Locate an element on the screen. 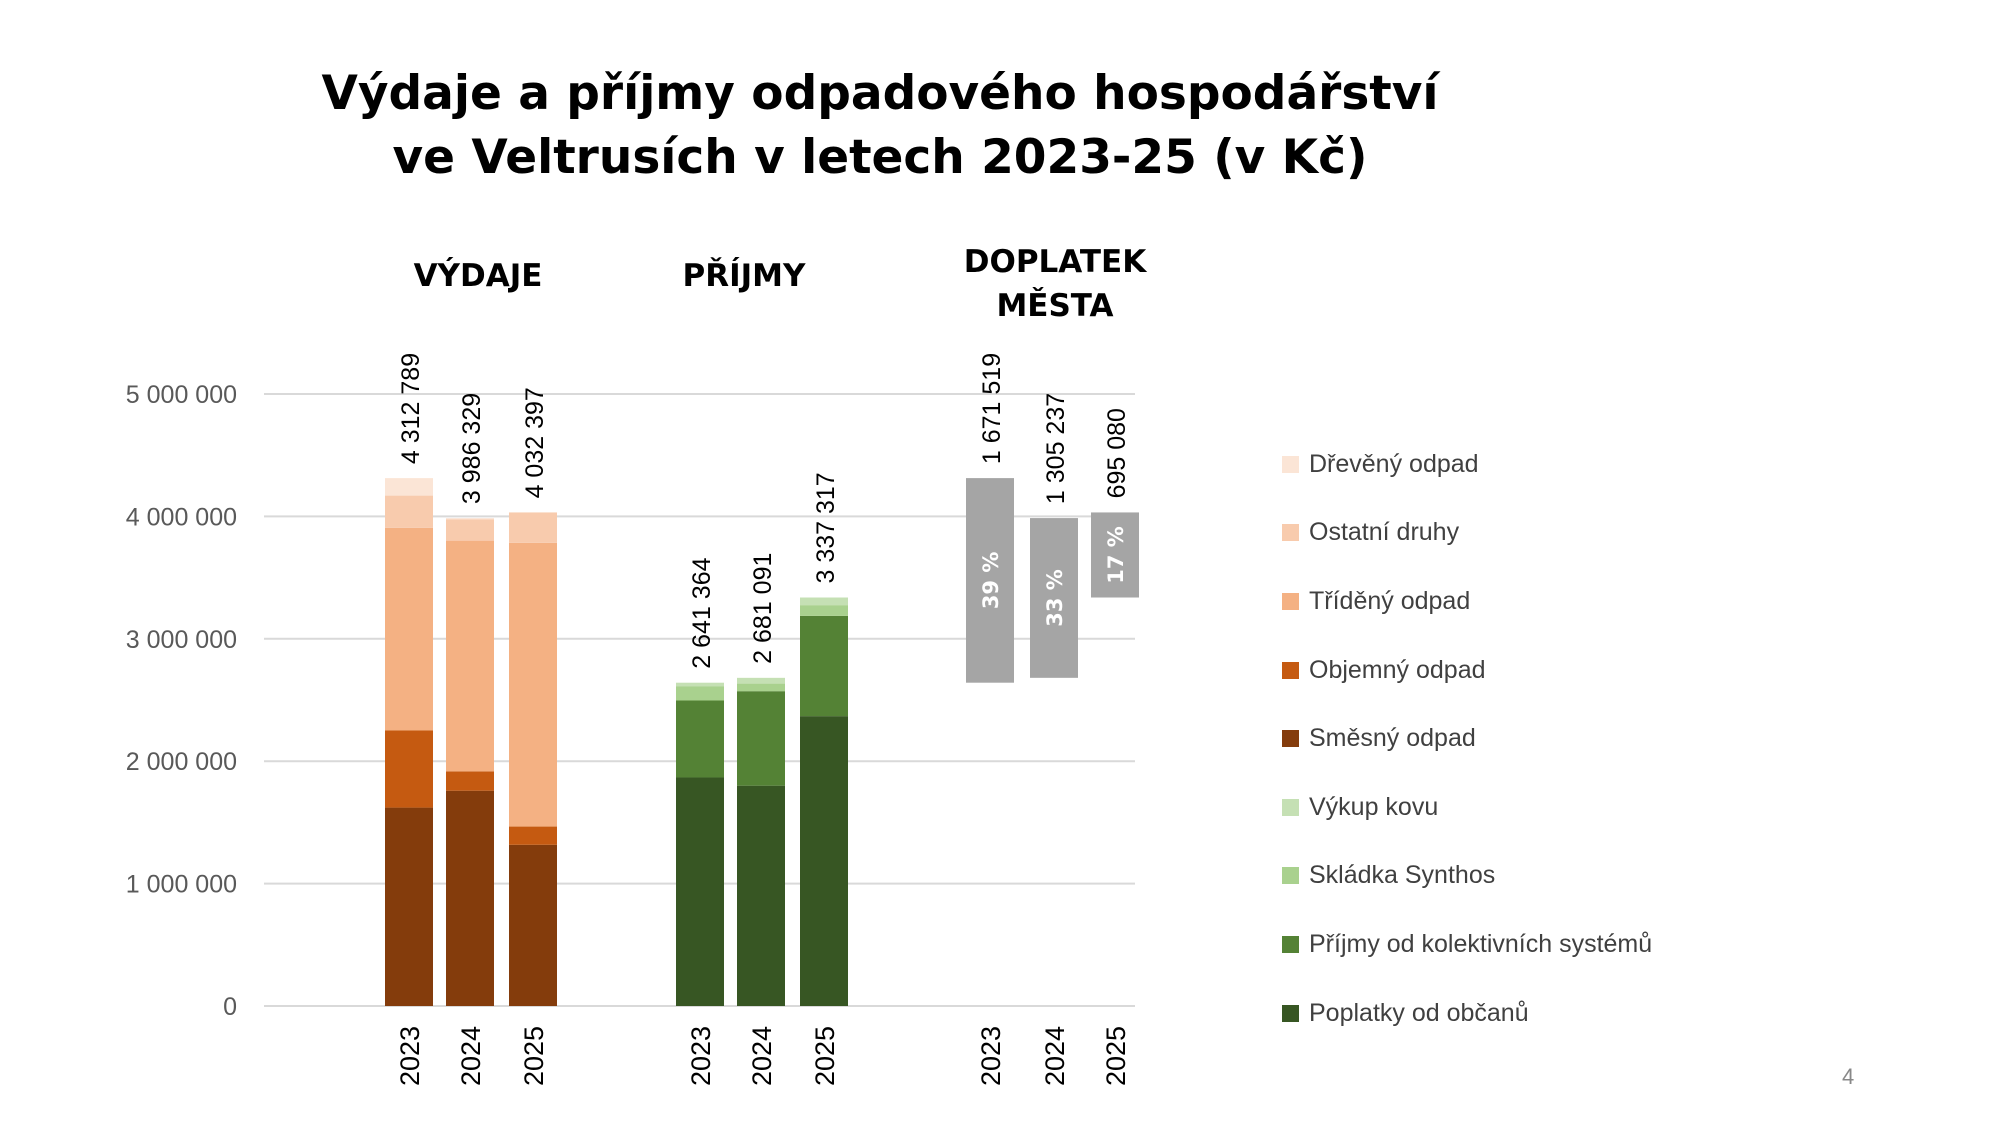 This screenshot has width=2000, height=1125. section-header-vydaje: VÝDAJE is located at coordinates (478, 276).